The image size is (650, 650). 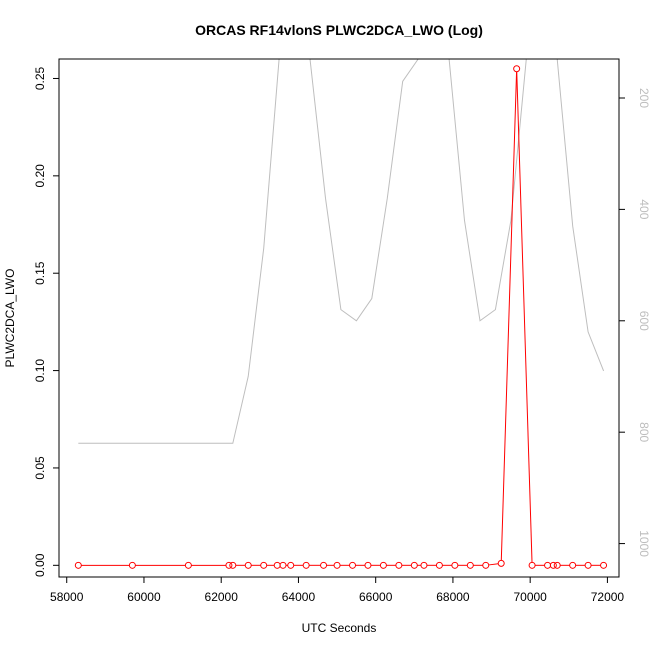 I want to click on x-tick-label: 58000, so click(x=67, y=597).